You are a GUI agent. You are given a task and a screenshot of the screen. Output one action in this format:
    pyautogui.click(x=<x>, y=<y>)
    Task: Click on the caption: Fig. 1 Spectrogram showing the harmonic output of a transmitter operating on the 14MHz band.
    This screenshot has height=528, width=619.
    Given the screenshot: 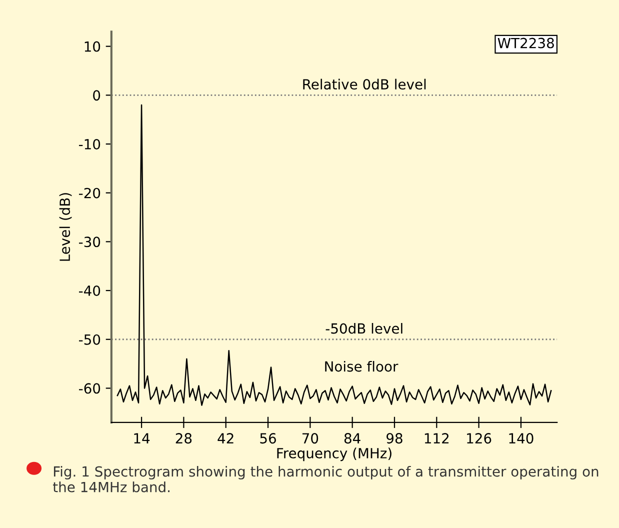 What is the action you would take?
    pyautogui.click(x=325, y=479)
    